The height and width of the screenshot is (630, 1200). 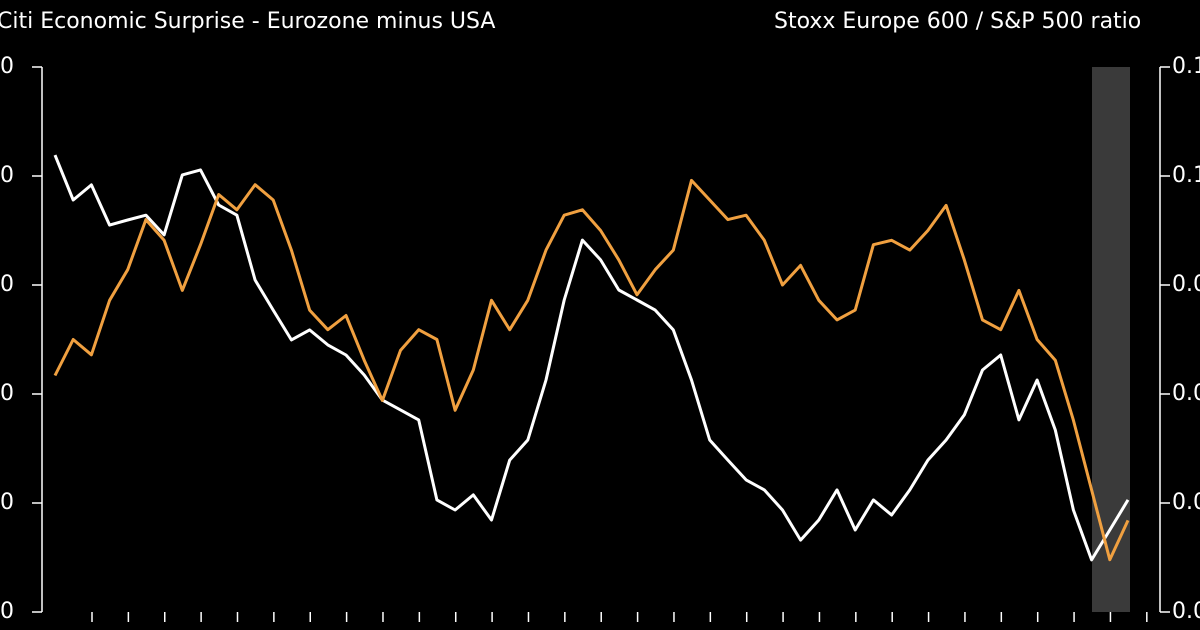 I want to click on y2-tick-label: 0.08, so click(x=1186, y=393).